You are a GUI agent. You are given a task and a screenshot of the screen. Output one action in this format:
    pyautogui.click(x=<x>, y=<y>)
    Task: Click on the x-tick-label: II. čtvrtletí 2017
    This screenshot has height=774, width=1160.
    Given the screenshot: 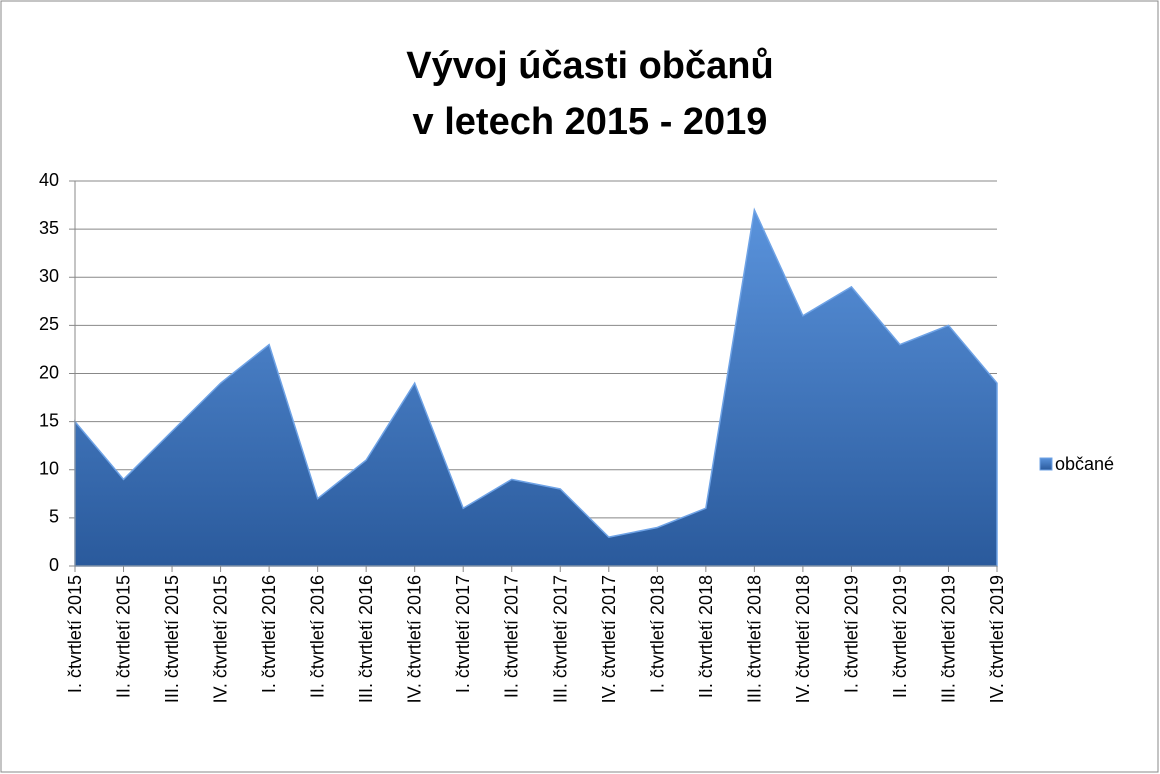 What is the action you would take?
    pyautogui.click(x=512, y=636)
    